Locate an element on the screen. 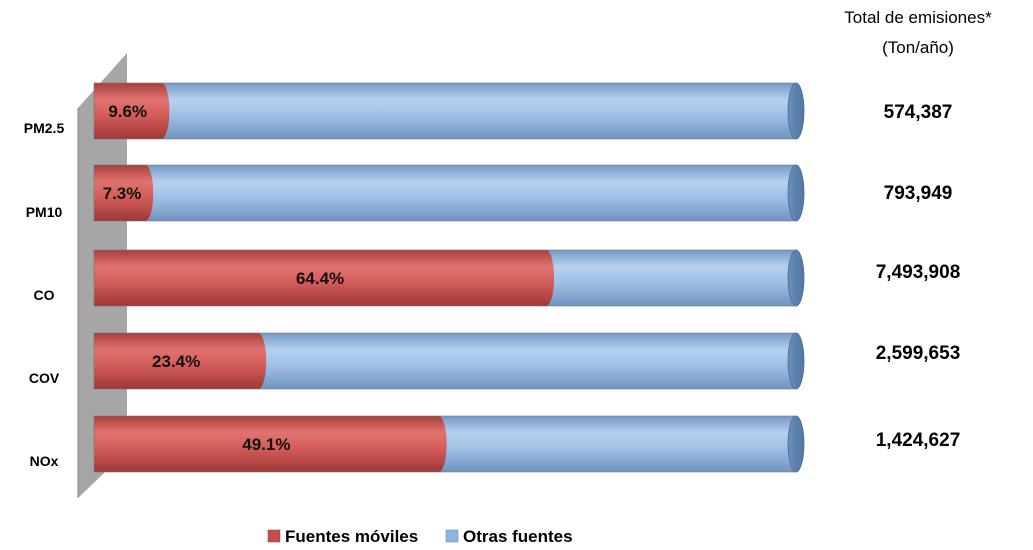 The image size is (1033, 550). bar-fuentes-moviles-cov is located at coordinates (176, 361).